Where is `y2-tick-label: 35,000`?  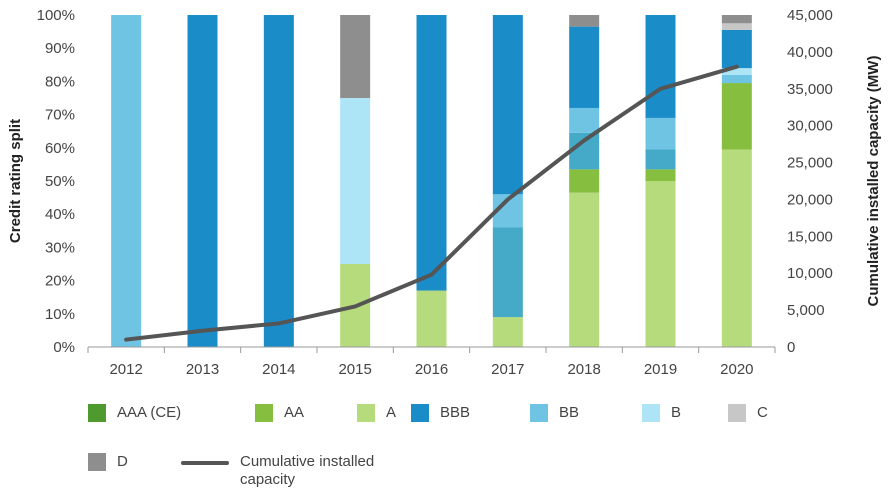 y2-tick-label: 35,000 is located at coordinates (810, 89).